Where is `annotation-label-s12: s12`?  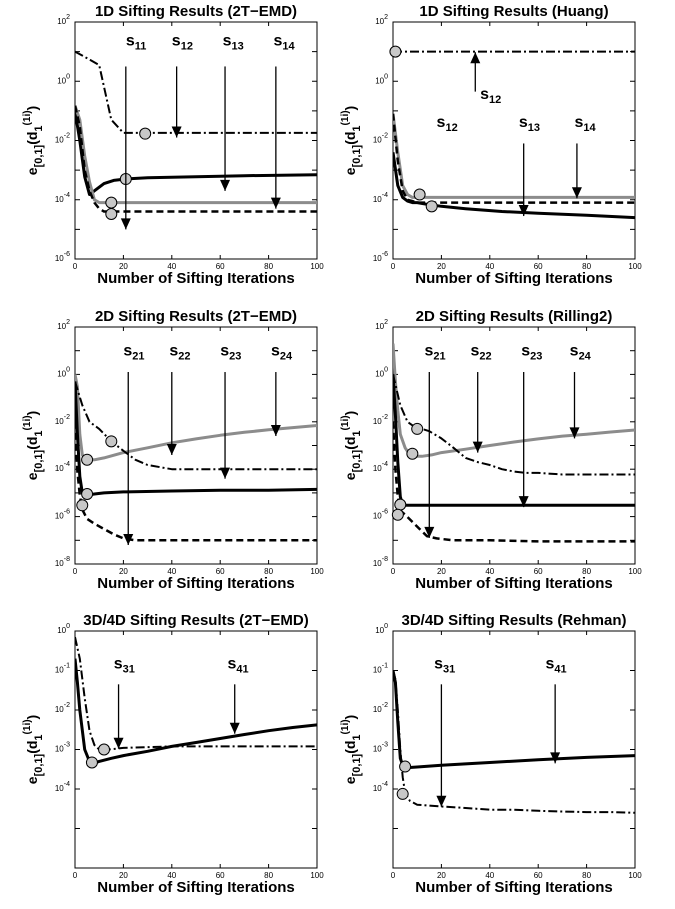
annotation-label-s12: s12 is located at coordinates (490, 96).